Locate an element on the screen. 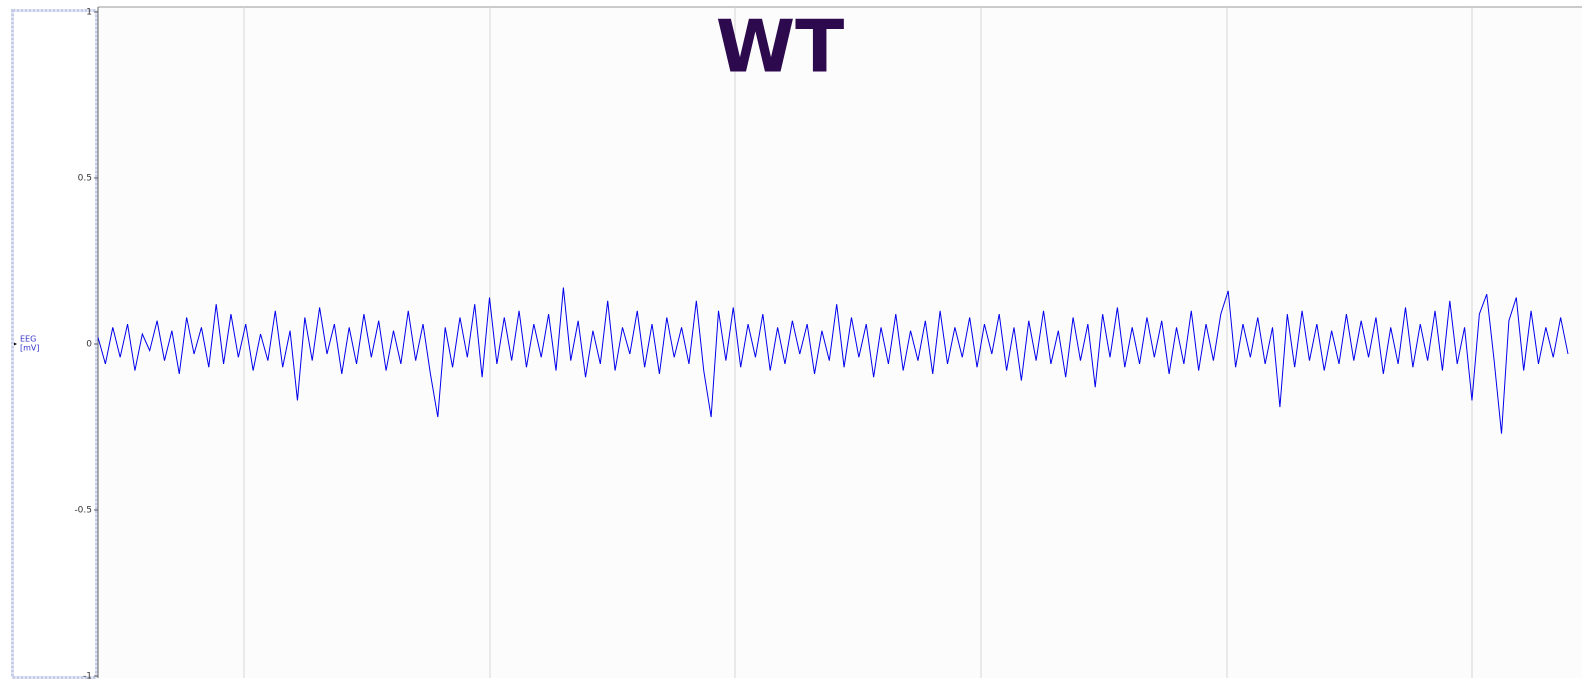 The image size is (1582, 685). y-tick-label: -1 is located at coordinates (87, 677).